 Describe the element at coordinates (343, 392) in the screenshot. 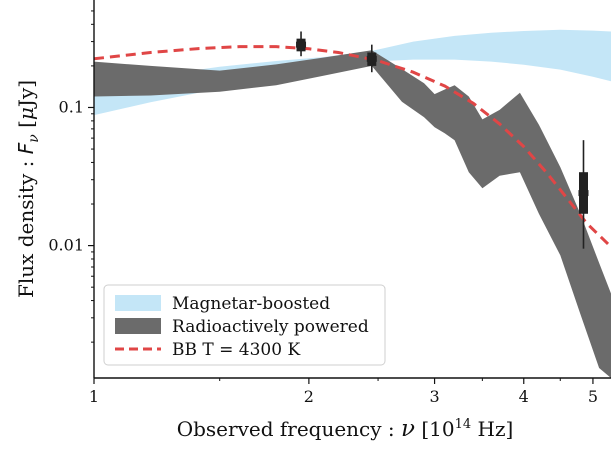

I see `x-axis-ticks: 1 2 3 4 5` at that location.